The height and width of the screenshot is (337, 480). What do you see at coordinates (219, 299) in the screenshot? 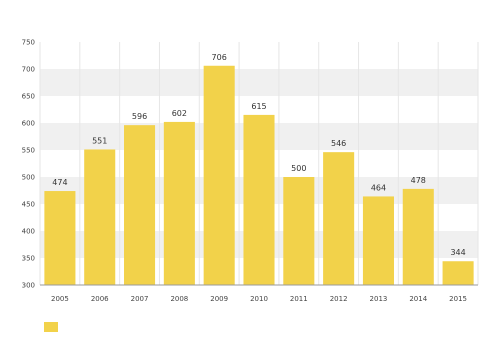
I see `x-tick-label: 2009` at bounding box center [219, 299].